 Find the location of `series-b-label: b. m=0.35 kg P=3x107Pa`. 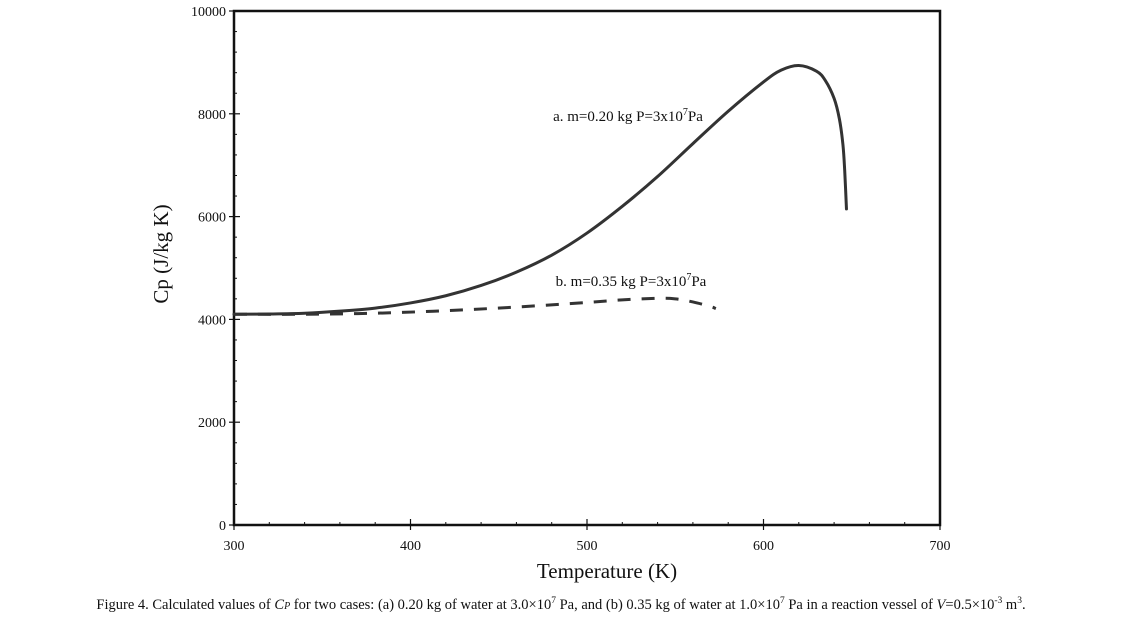

series-b-label: b. m=0.35 kg P=3x107Pa is located at coordinates (631, 281).